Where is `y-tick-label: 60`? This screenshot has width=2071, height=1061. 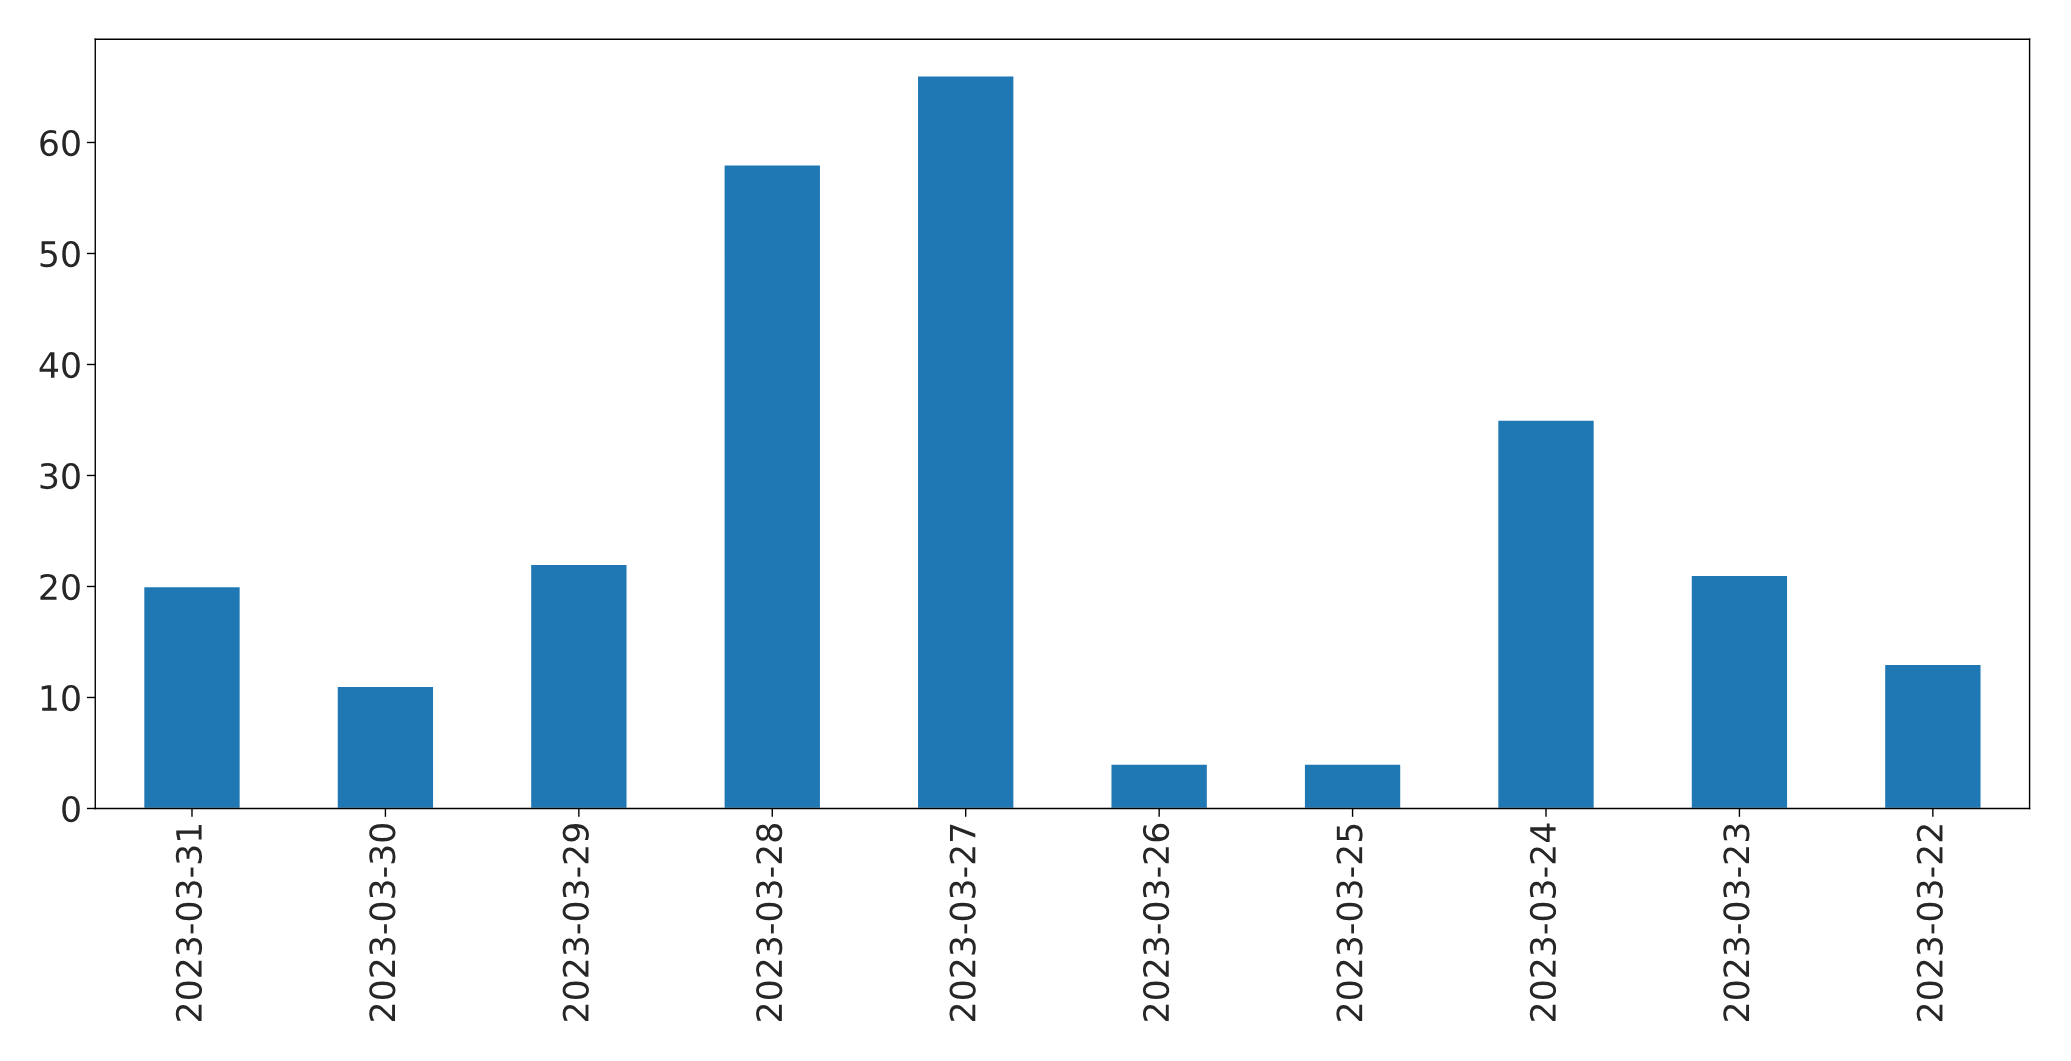 y-tick-label: 60 is located at coordinates (60, 143).